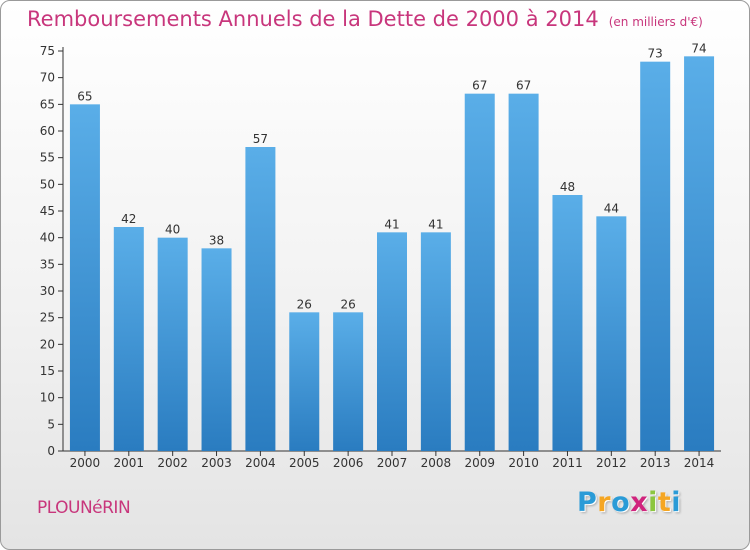 This screenshot has width=750, height=550. What do you see at coordinates (47, 184) in the screenshot?
I see `y-tick-label: 50` at bounding box center [47, 184].